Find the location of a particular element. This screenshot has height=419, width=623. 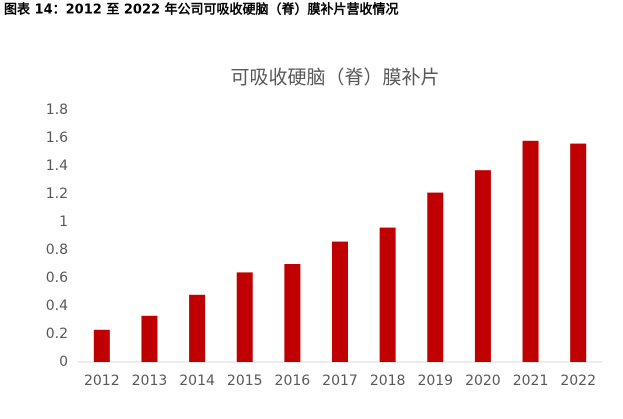

y-tick-label: 1.6 is located at coordinates (57, 138).